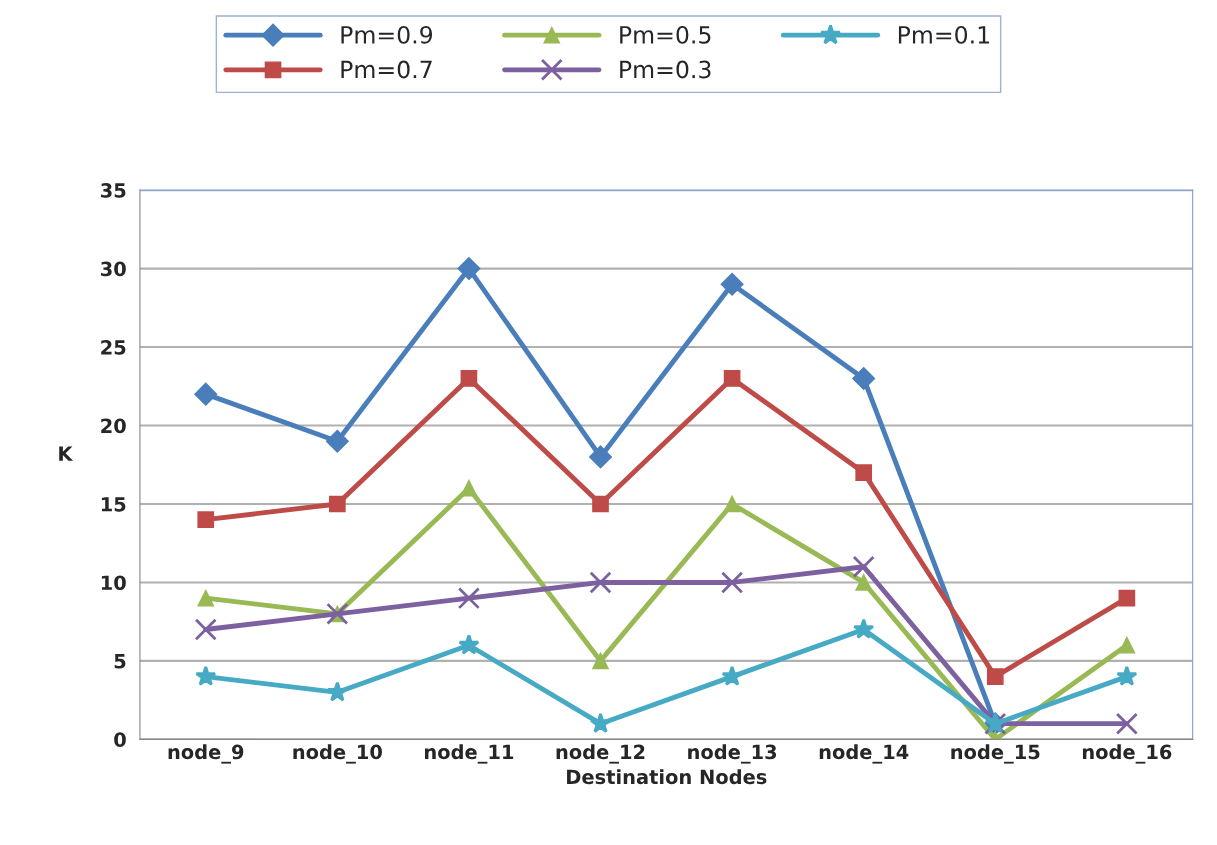 This screenshot has height=845, width=1217. I want to click on x-tick-label: node_15, so click(995, 754).